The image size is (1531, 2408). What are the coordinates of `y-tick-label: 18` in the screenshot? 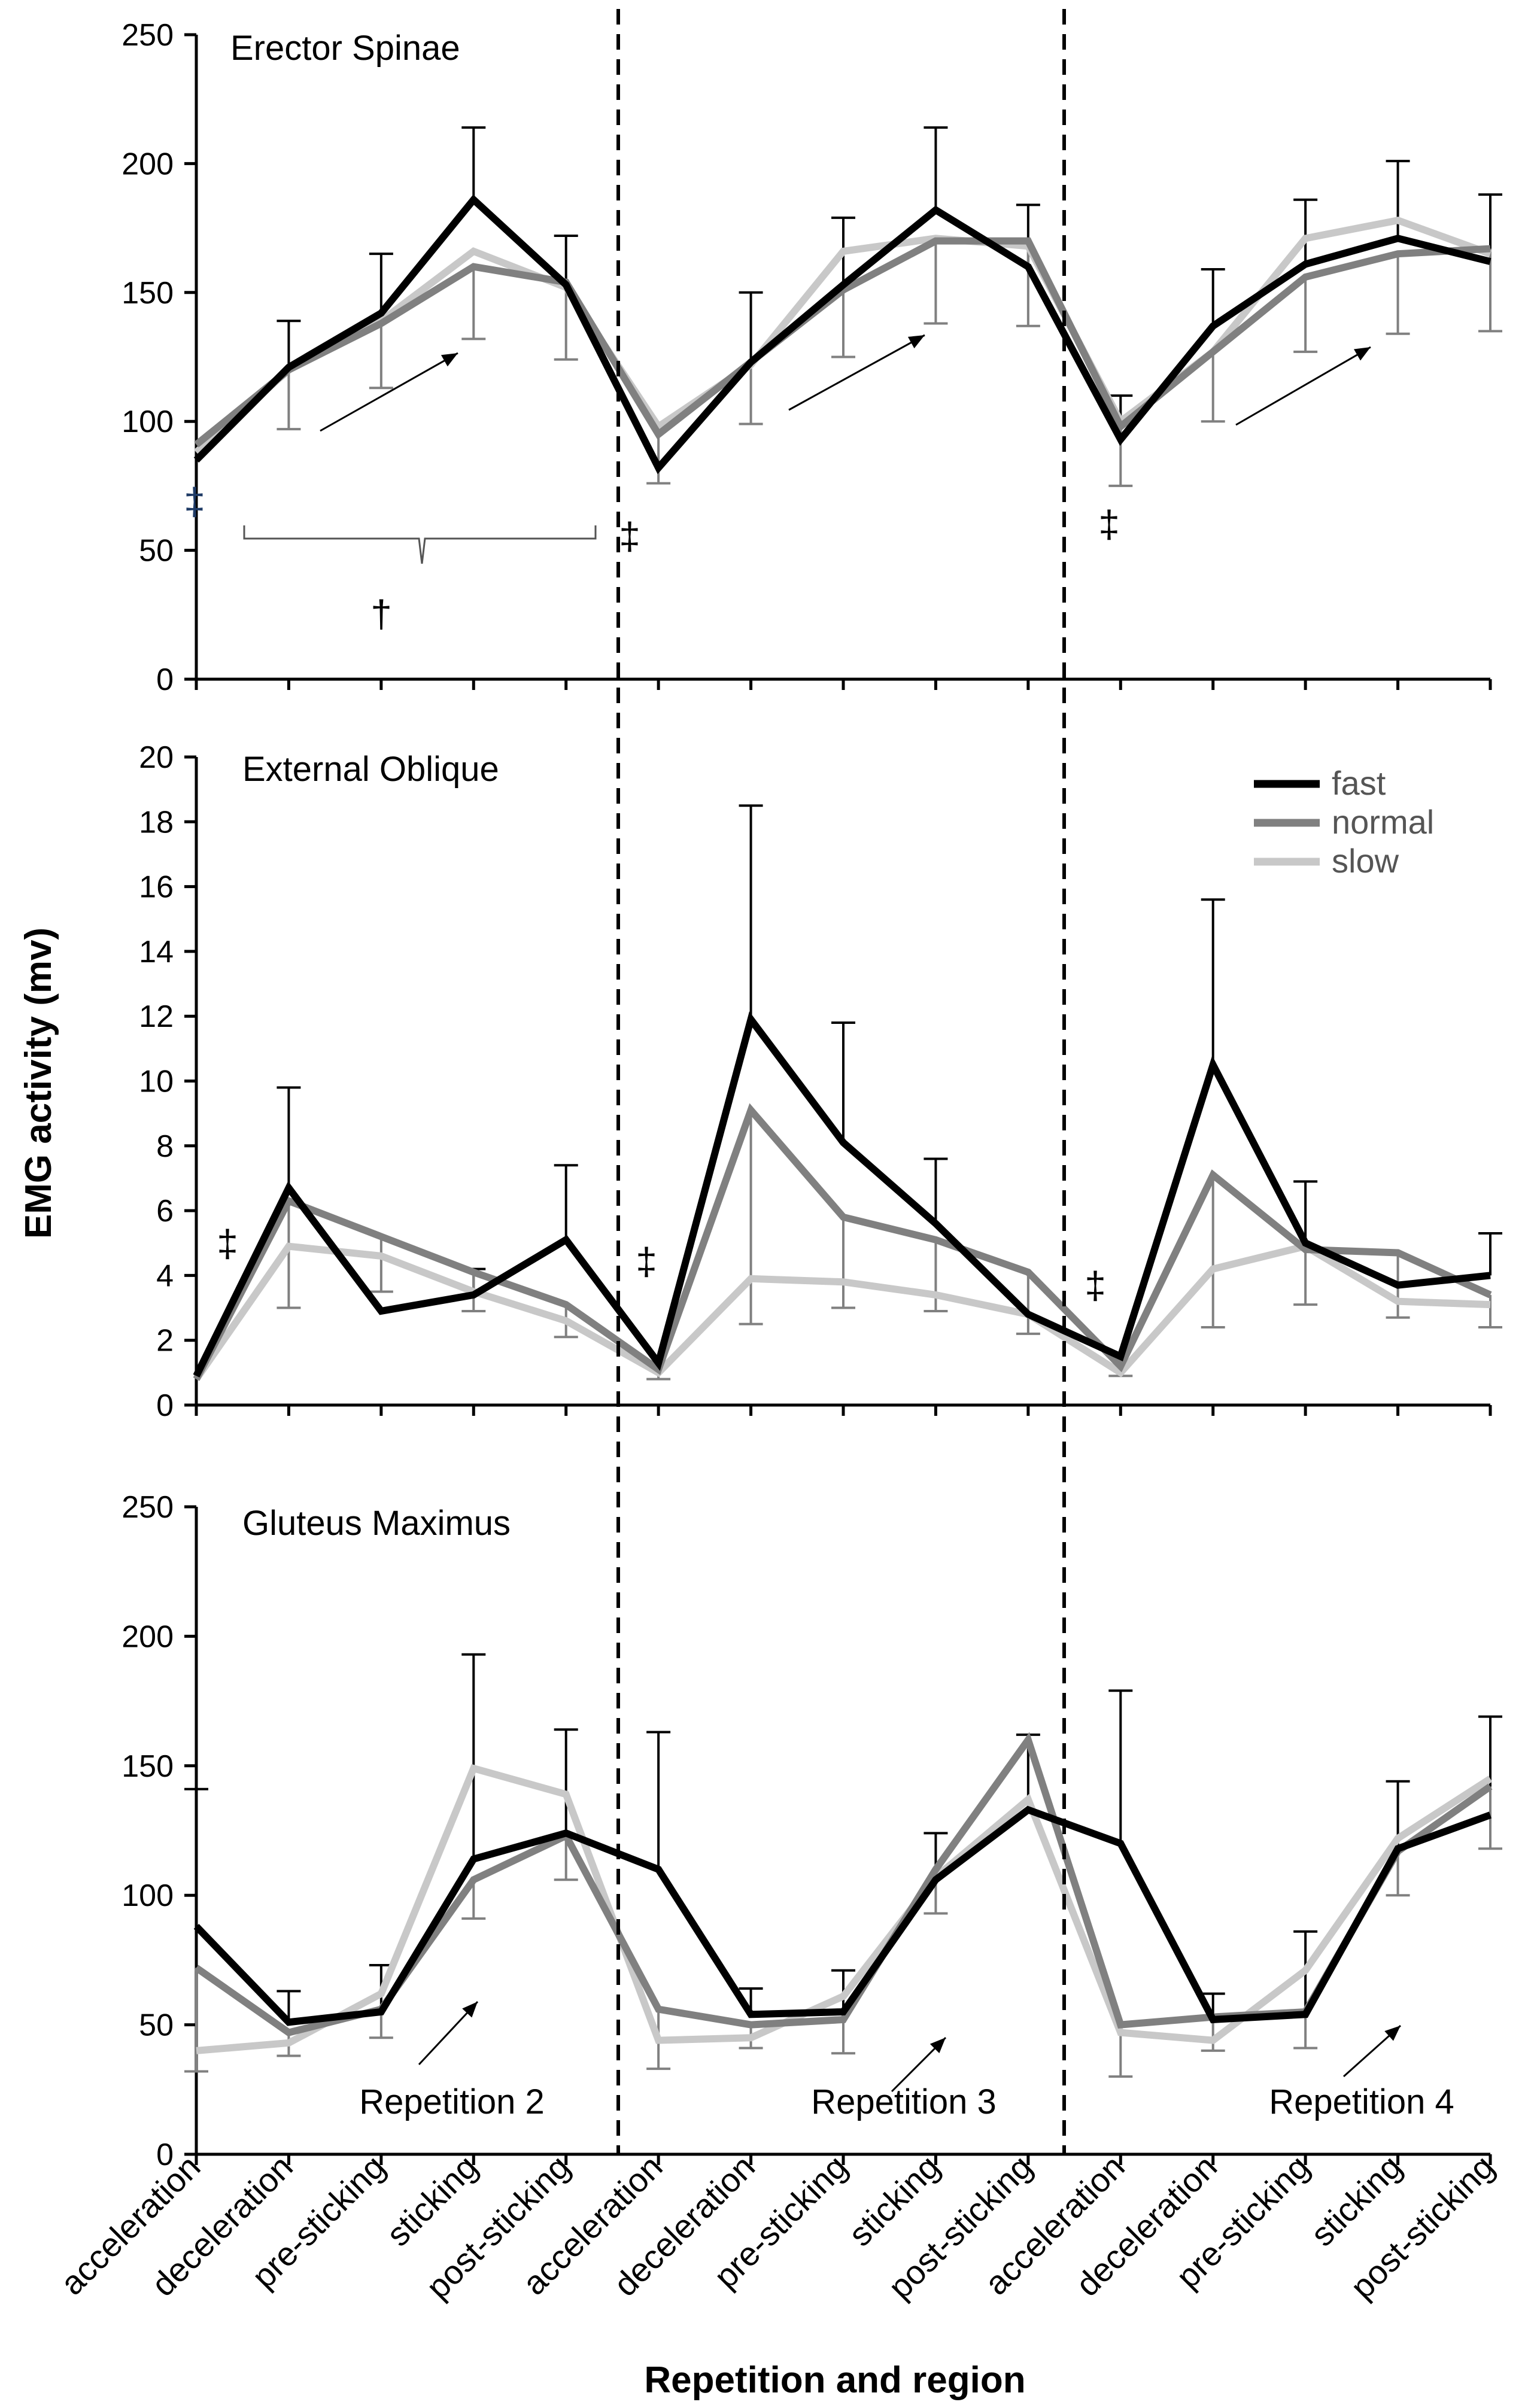 It's located at (156, 822).